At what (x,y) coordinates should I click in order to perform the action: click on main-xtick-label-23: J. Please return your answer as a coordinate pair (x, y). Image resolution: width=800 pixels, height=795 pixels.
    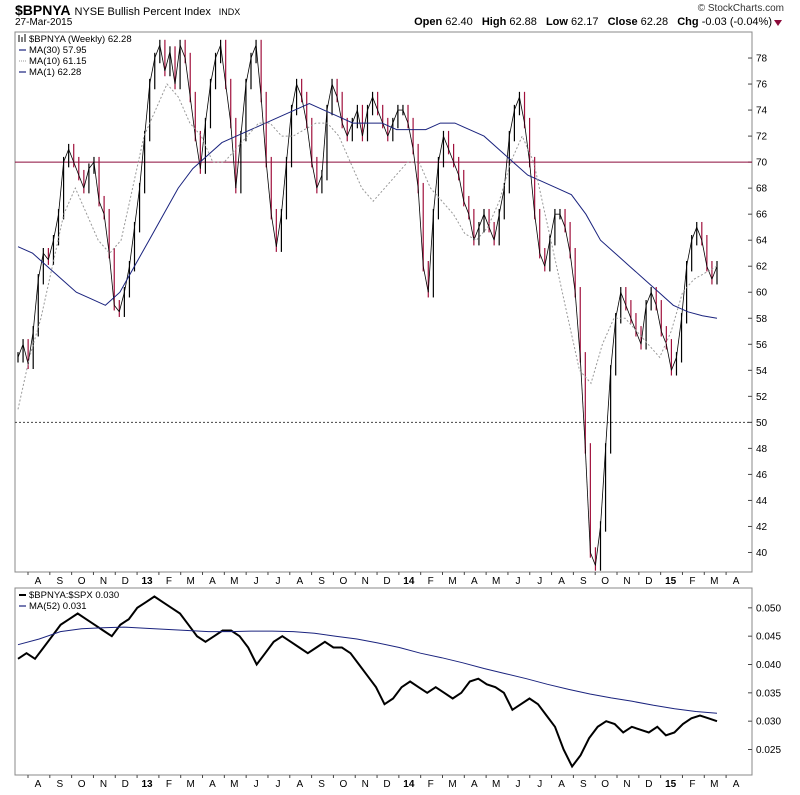
    Looking at the image, I should click on (539, 581).